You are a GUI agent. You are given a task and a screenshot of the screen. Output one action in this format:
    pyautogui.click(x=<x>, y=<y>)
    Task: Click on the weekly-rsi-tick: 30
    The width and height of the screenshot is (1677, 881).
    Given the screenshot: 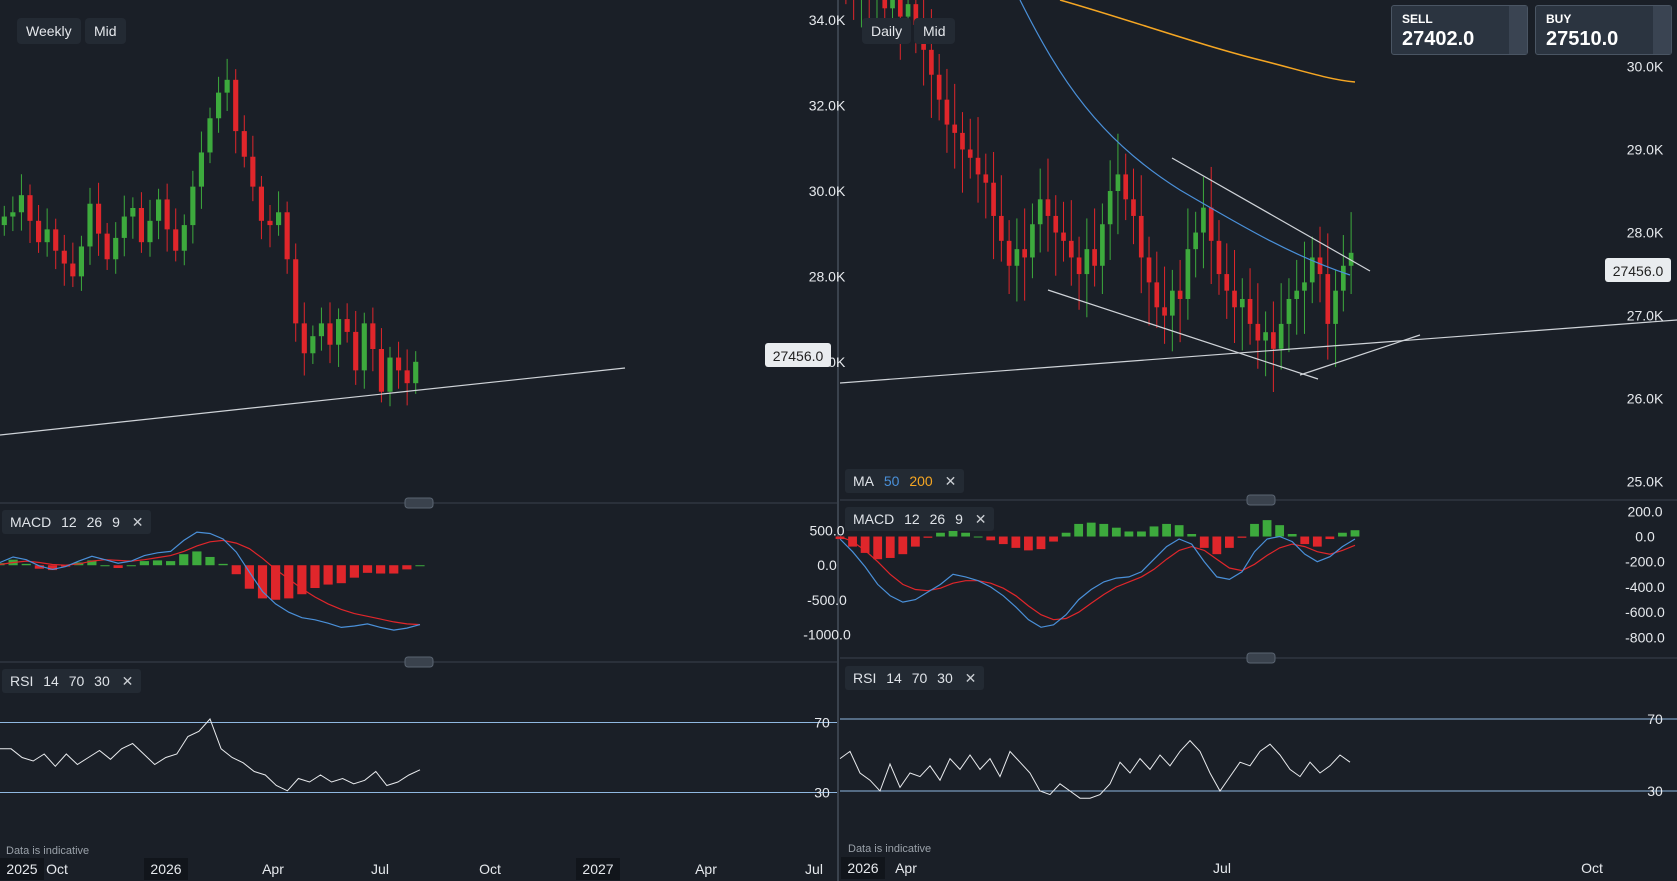 What is the action you would take?
    pyautogui.click(x=822, y=793)
    